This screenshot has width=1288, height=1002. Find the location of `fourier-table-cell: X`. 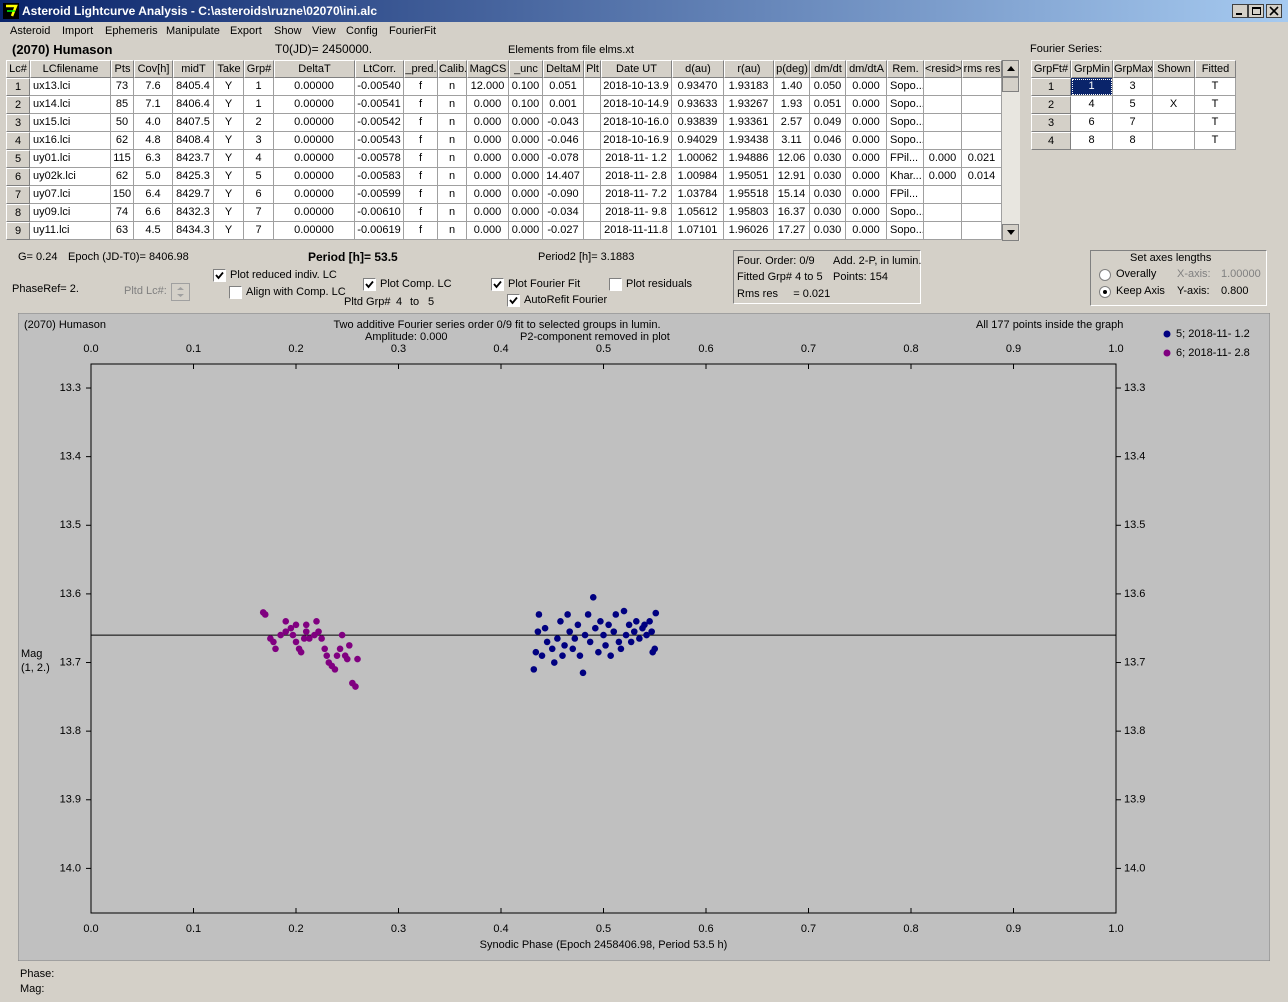

fourier-table-cell: X is located at coordinates (1174, 105).